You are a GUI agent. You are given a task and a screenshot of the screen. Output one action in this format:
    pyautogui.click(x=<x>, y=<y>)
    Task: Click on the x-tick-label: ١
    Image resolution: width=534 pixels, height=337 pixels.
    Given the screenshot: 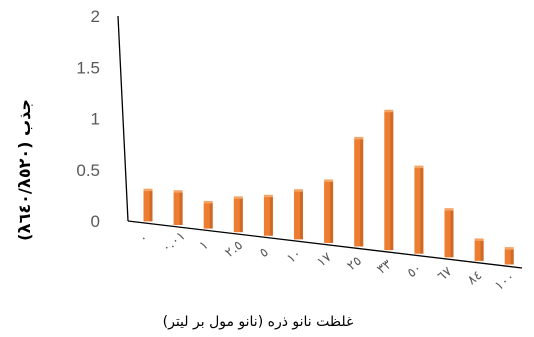 What is the action you would take?
    pyautogui.click(x=204, y=246)
    